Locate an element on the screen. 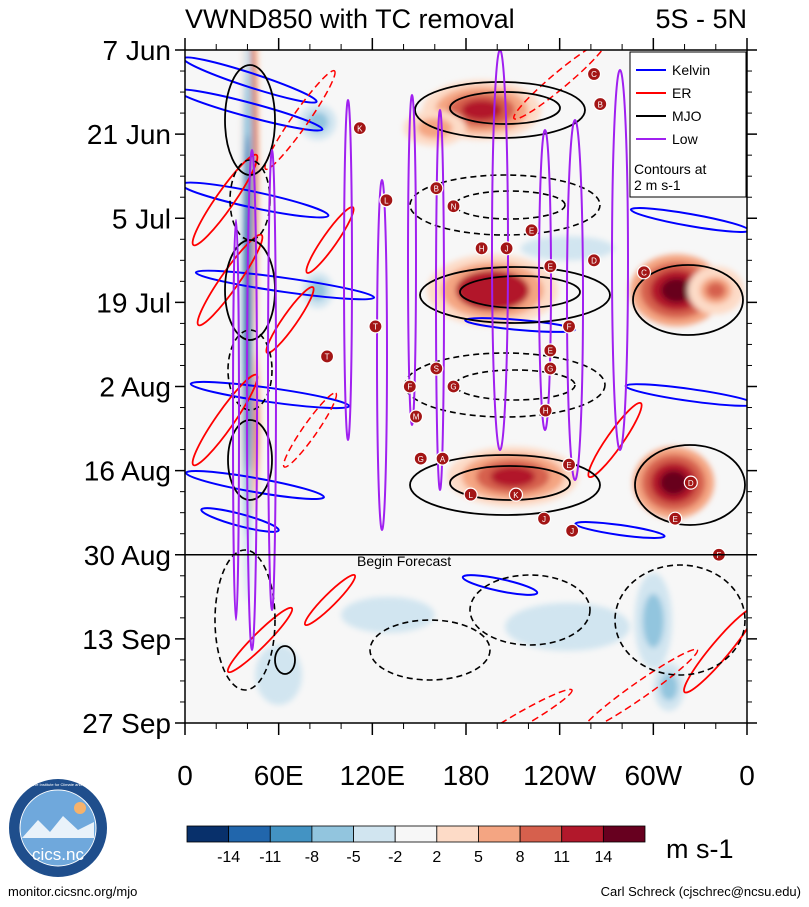 This screenshot has height=907, width=809. storm-marker: T is located at coordinates (327, 356).